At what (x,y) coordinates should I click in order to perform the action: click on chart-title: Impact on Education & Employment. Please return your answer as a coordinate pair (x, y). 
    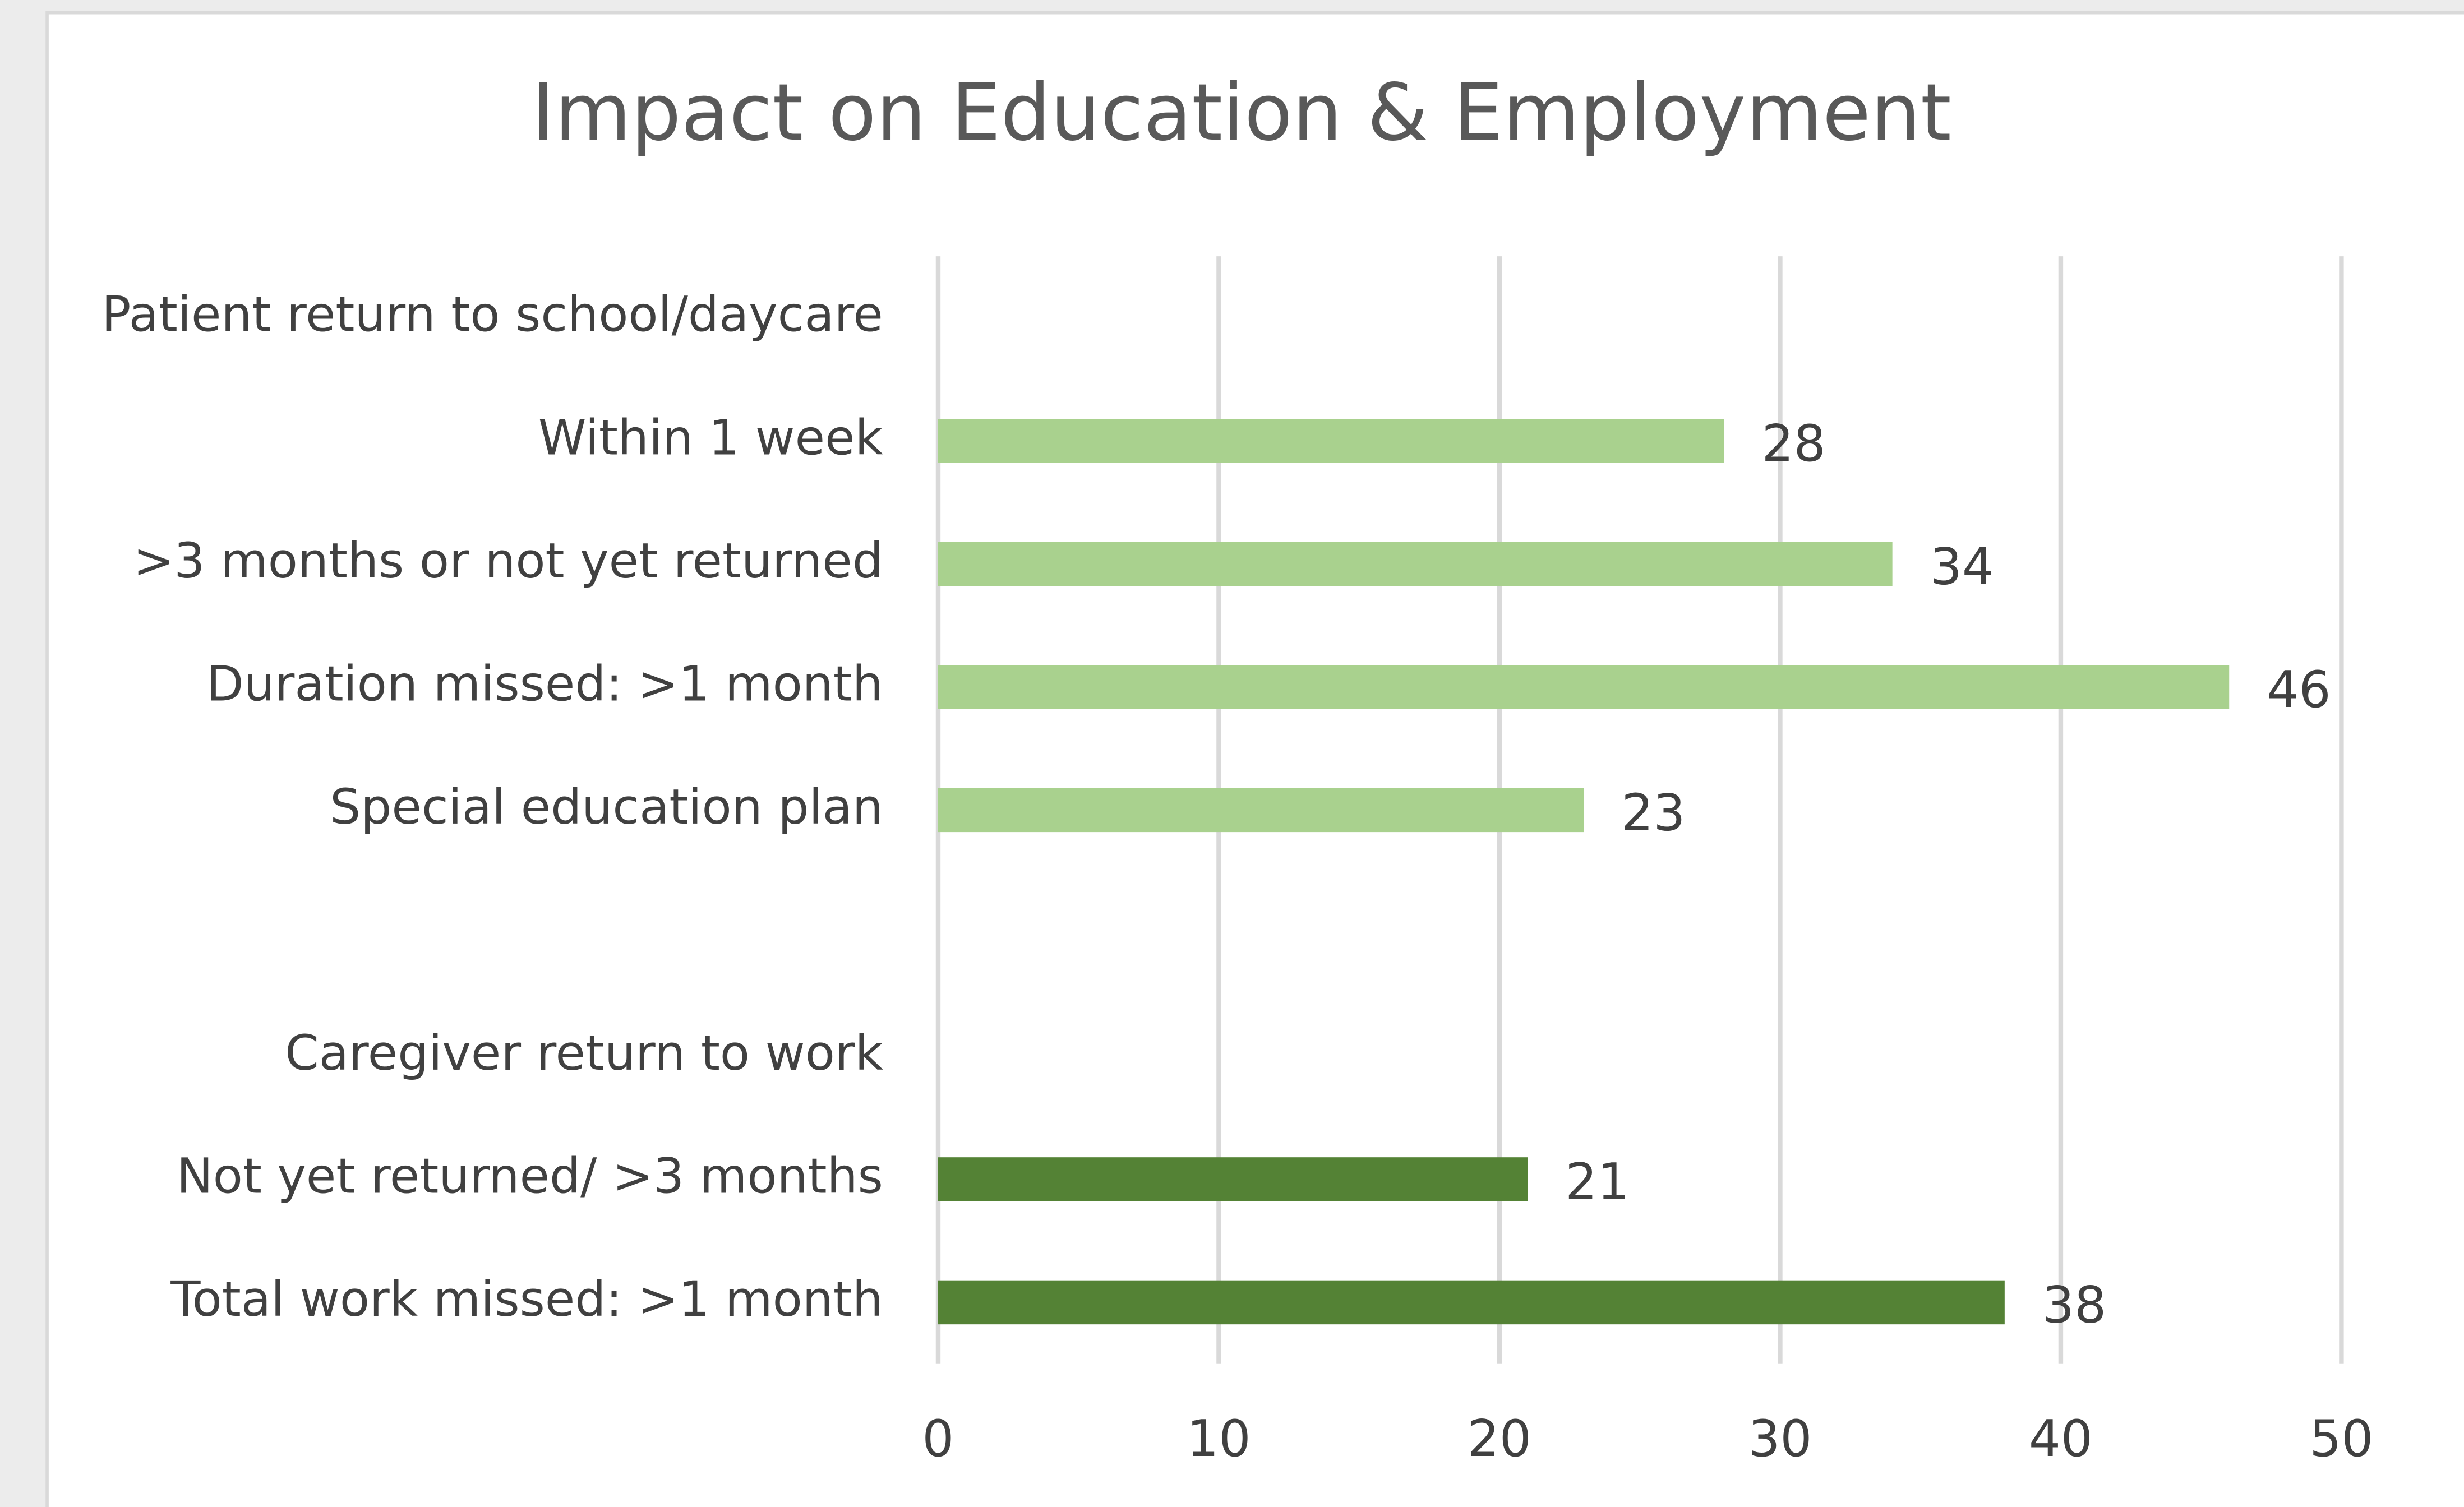
    Looking at the image, I should click on (1241, 113).